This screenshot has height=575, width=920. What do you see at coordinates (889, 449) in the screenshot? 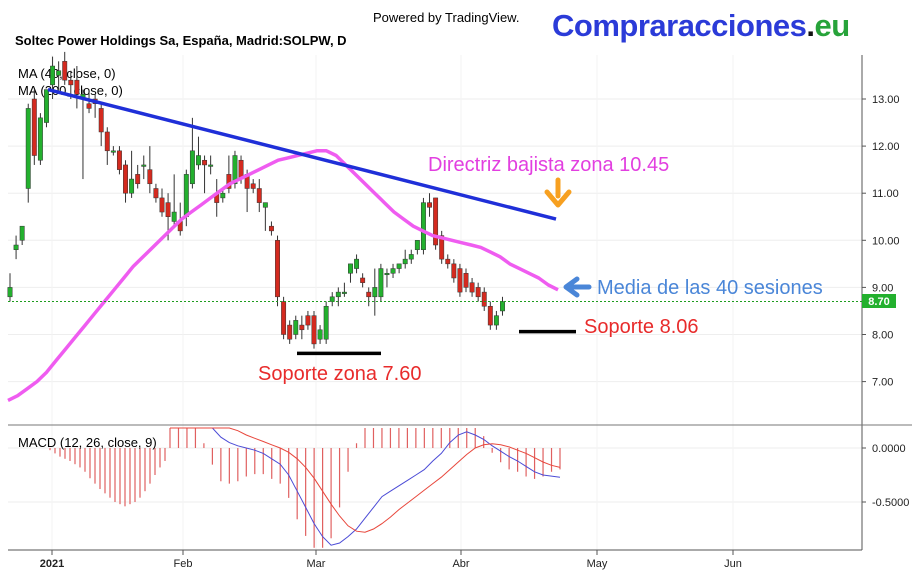
I see `macd-y-tick-label: 0.0000` at bounding box center [889, 449].